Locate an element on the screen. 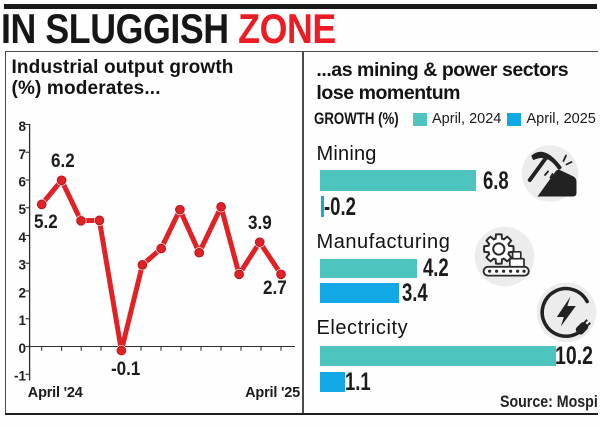 The width and height of the screenshot is (600, 427). svg-text: 7 is located at coordinates (22, 154).